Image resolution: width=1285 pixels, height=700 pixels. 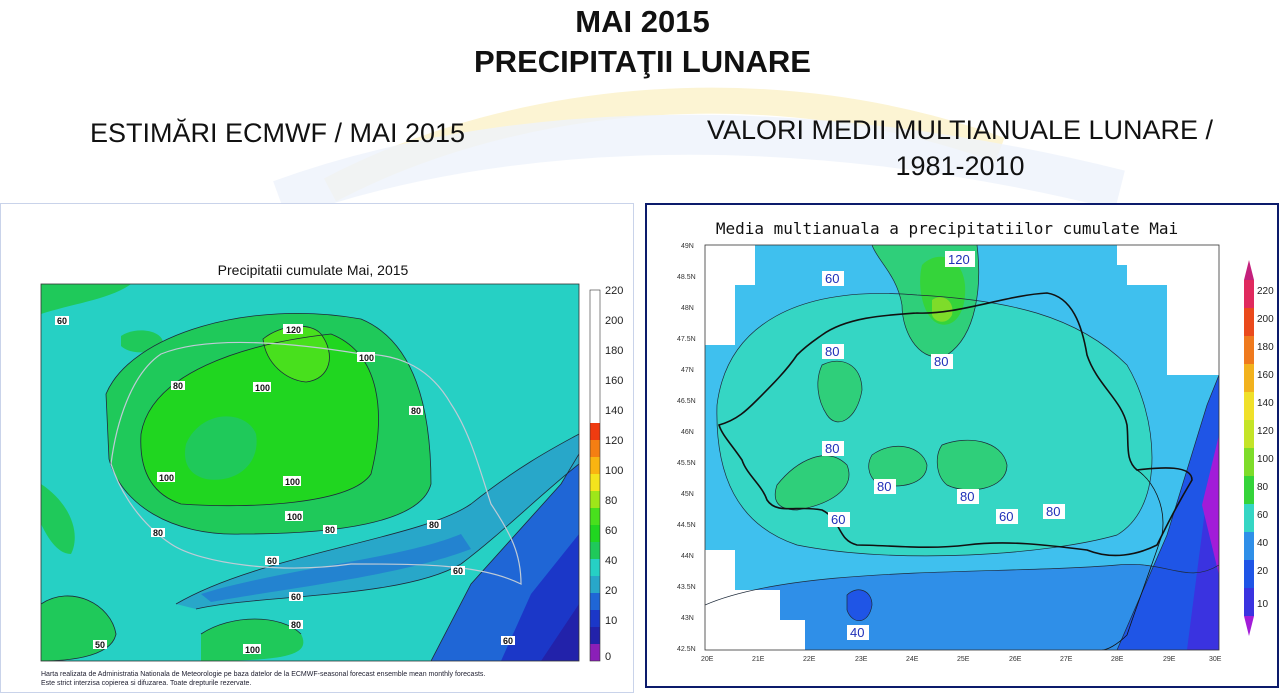 What do you see at coordinates (642, 21) in the screenshot?
I see `title-line-1: MAI 2015` at bounding box center [642, 21].